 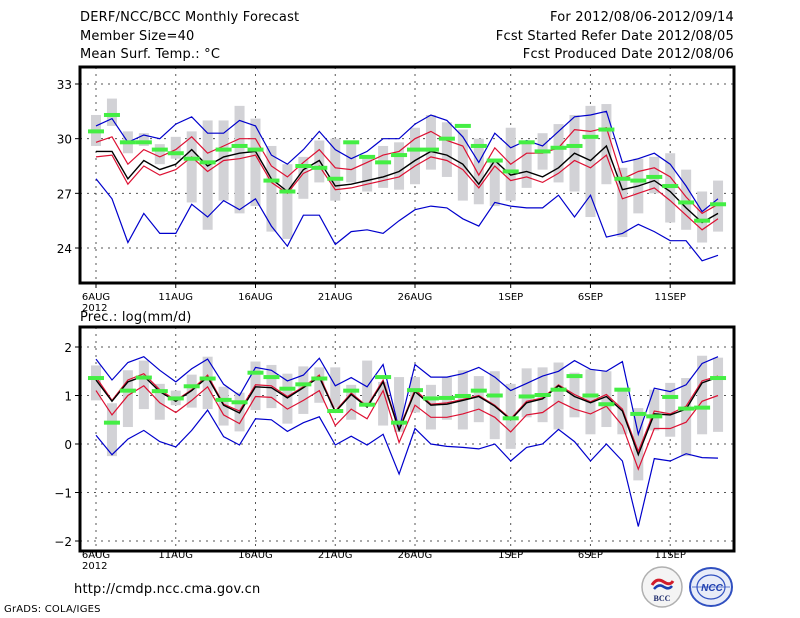 I want to click on member-size-label: Member Size=40, so click(x=137, y=36).